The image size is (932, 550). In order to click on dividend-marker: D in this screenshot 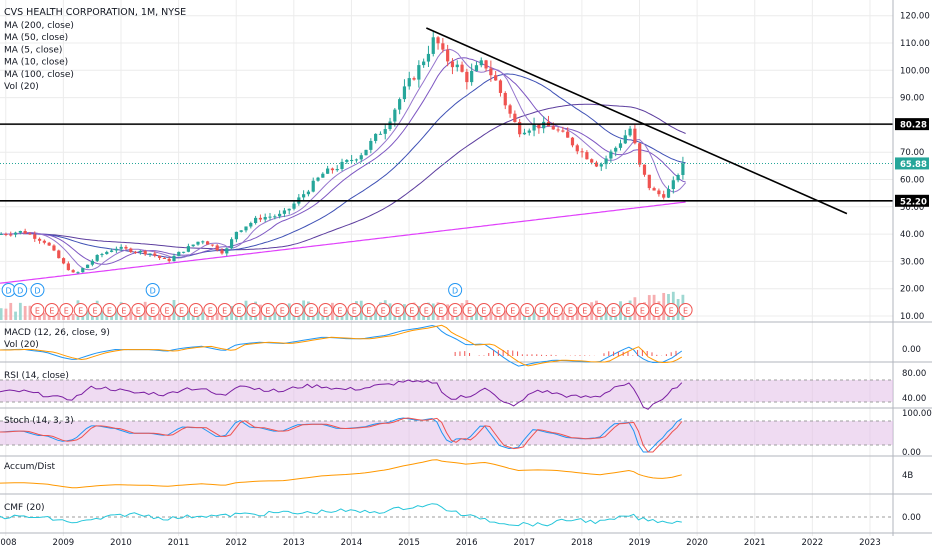, I will do `click(152, 290)`.